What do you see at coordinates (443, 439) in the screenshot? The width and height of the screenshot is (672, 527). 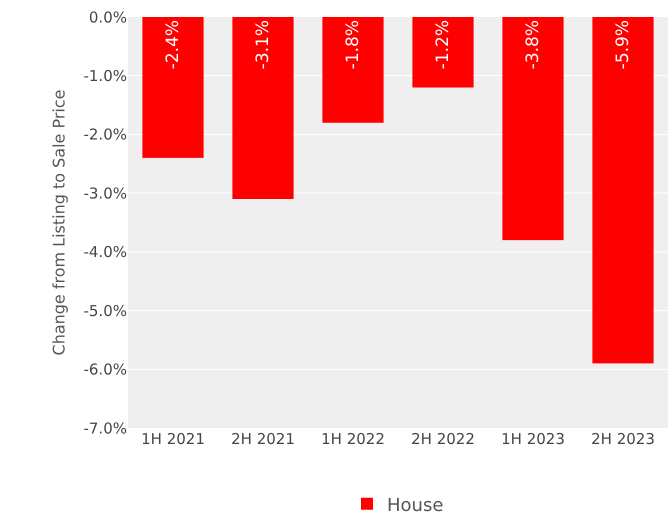 I see `x-tick-label: 2H 2022` at bounding box center [443, 439].